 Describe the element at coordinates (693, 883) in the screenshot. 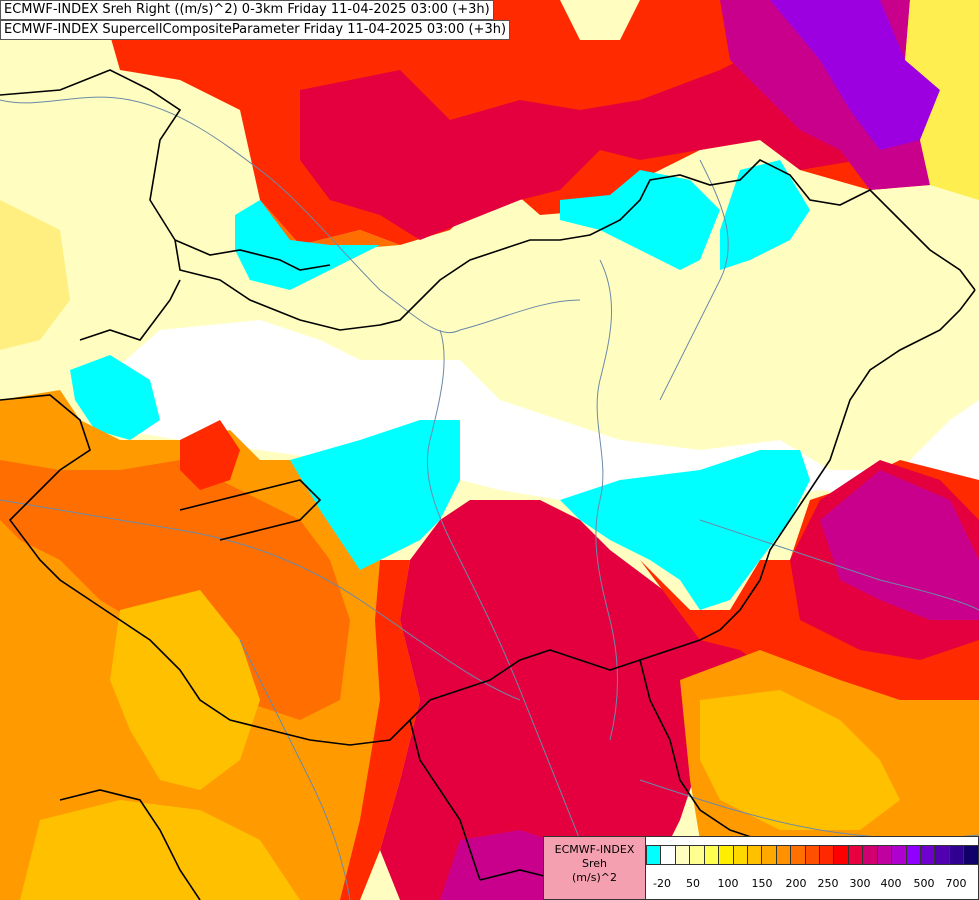

I see `legend-tick-label: 50` at that location.